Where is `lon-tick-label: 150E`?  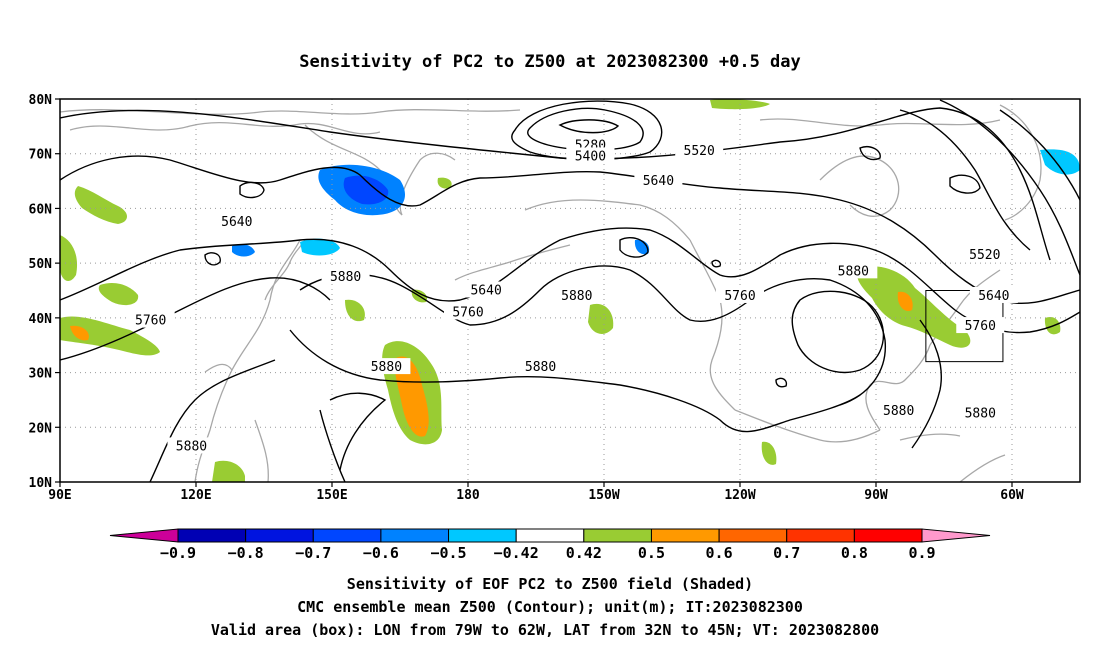
lon-tick-label: 150E is located at coordinates (331, 495).